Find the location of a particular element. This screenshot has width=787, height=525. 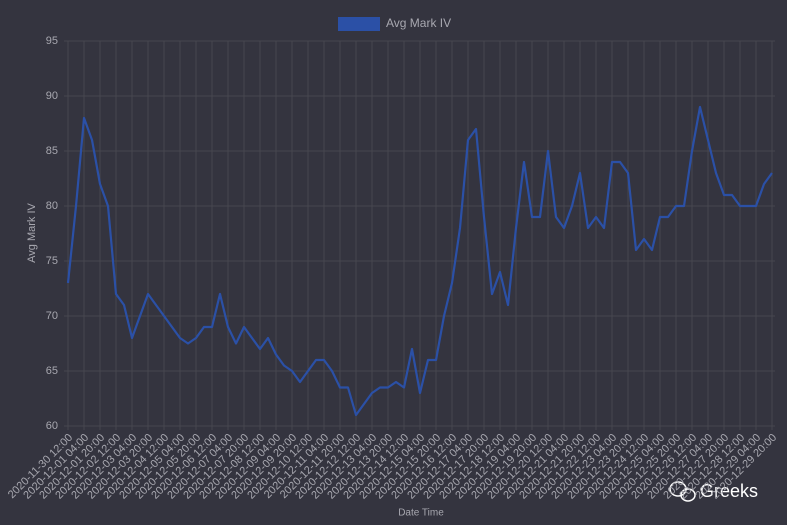

legend-swatch is located at coordinates (359, 24).